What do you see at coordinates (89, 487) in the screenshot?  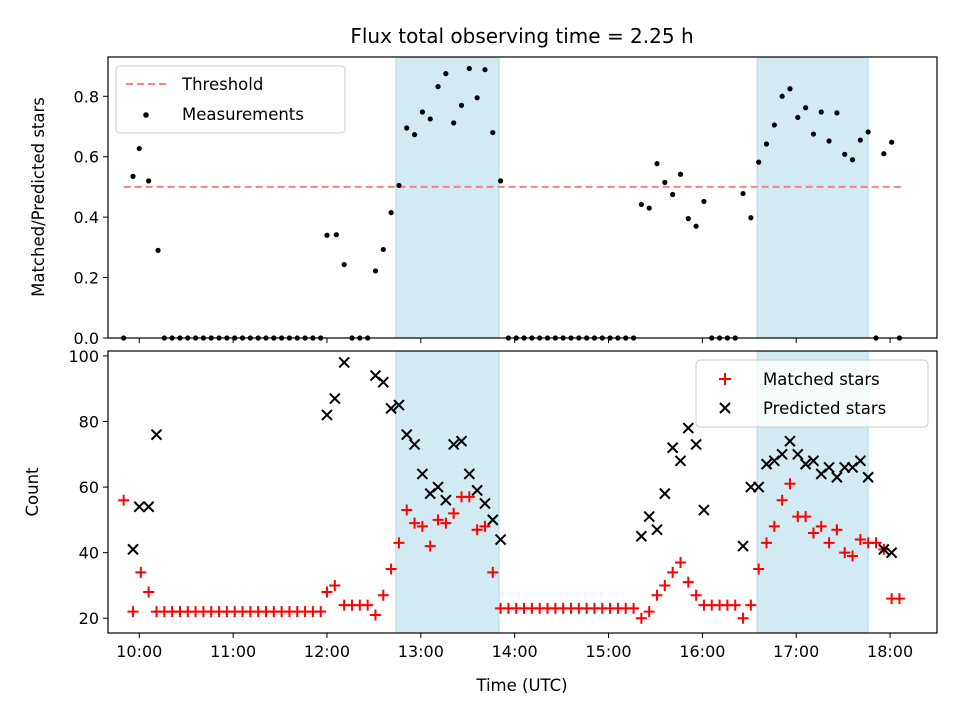 I see `counts-y-tick-label: 60` at bounding box center [89, 487].